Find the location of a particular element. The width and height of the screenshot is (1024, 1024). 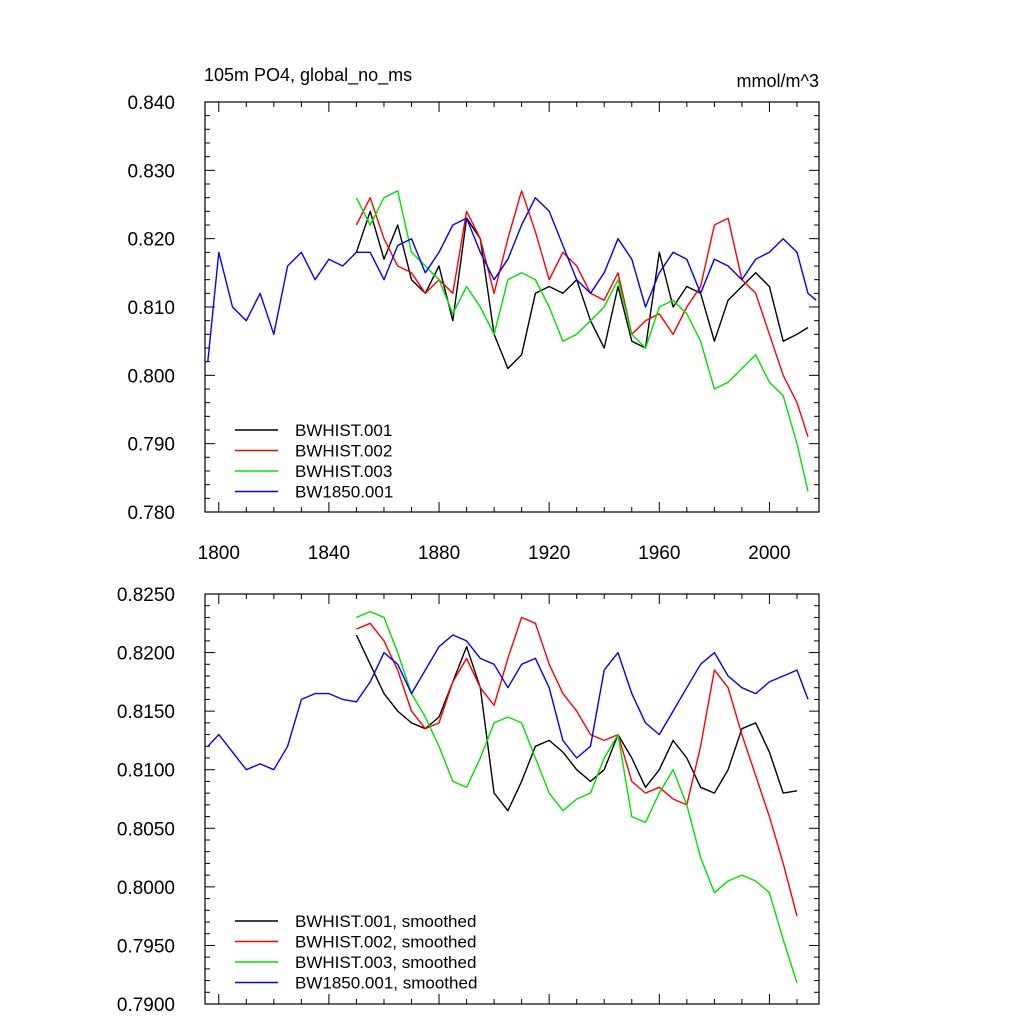

y-tick-label: 0.8150 is located at coordinates (146, 712).